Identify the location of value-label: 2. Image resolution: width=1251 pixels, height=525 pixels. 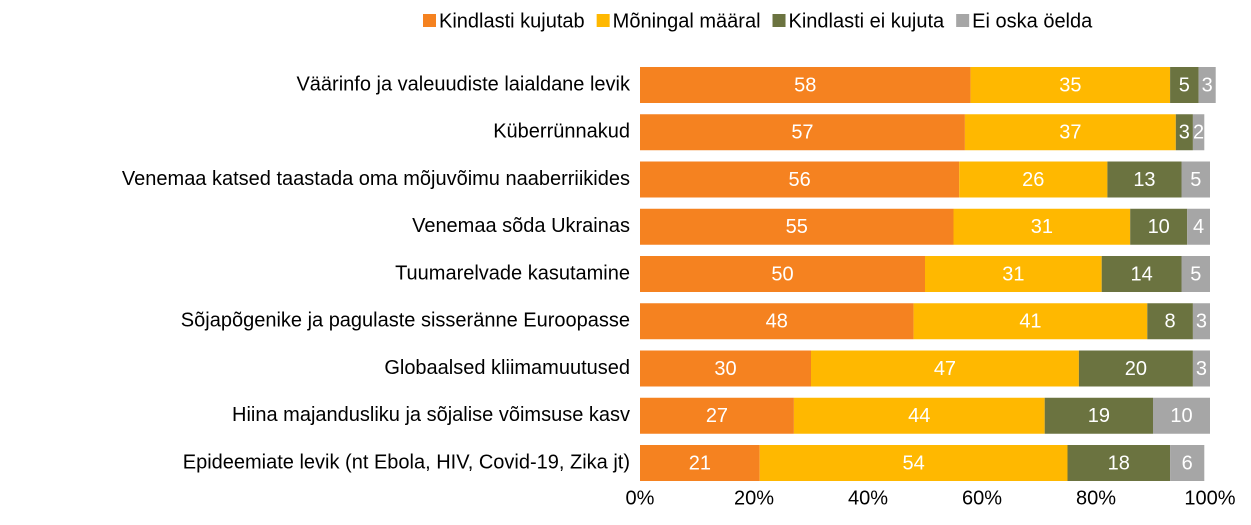
(1198, 133).